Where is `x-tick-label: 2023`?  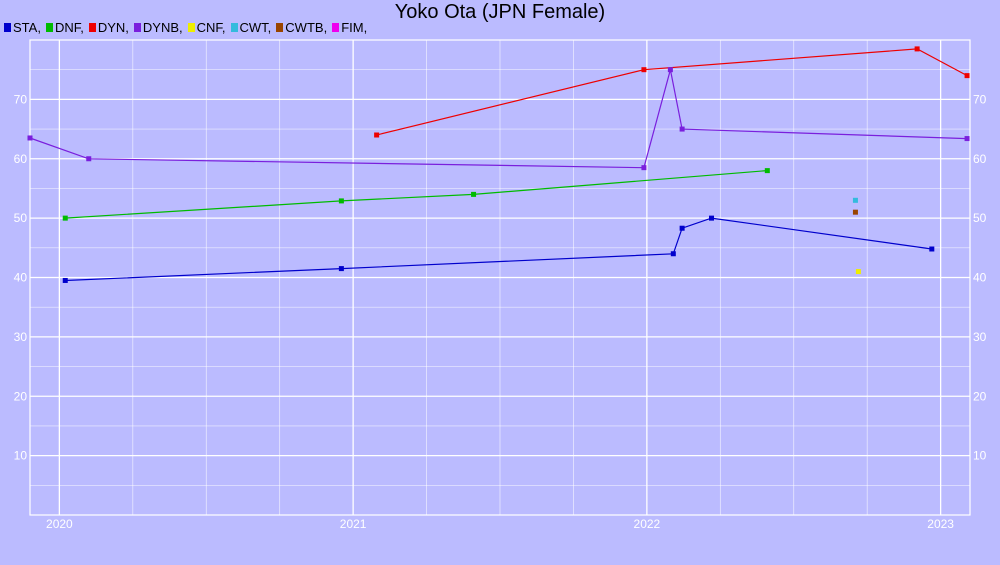
x-tick-label: 2023 is located at coordinates (940, 524).